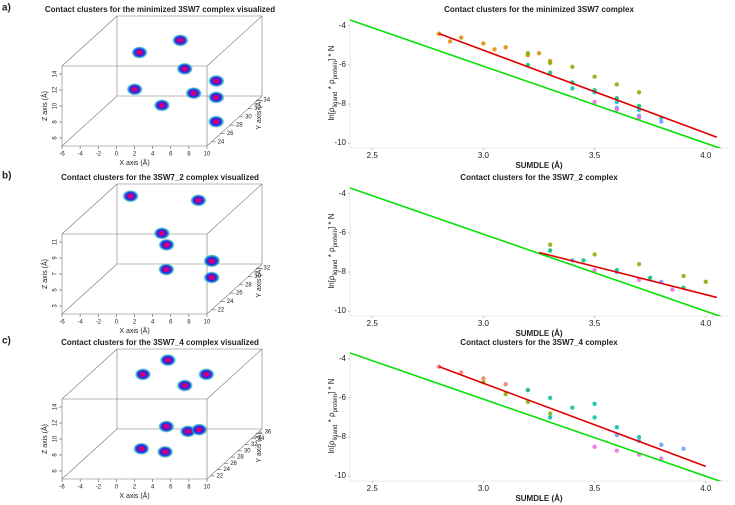  Describe the element at coordinates (117, 155) in the screenshot. I see `x-tick-label: 0` at that location.